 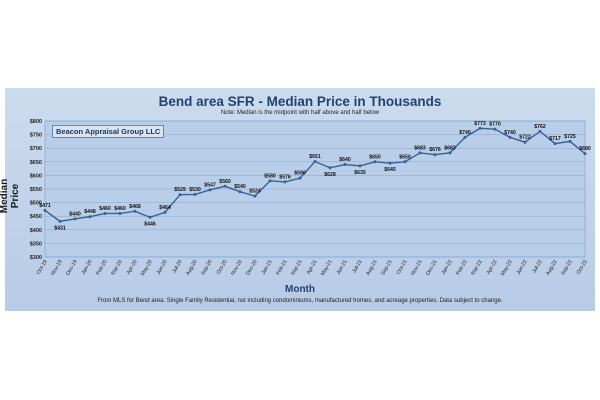 What do you see at coordinates (417, 268) in the screenshot?
I see `x-tick-label: Nov-21` at bounding box center [417, 268].